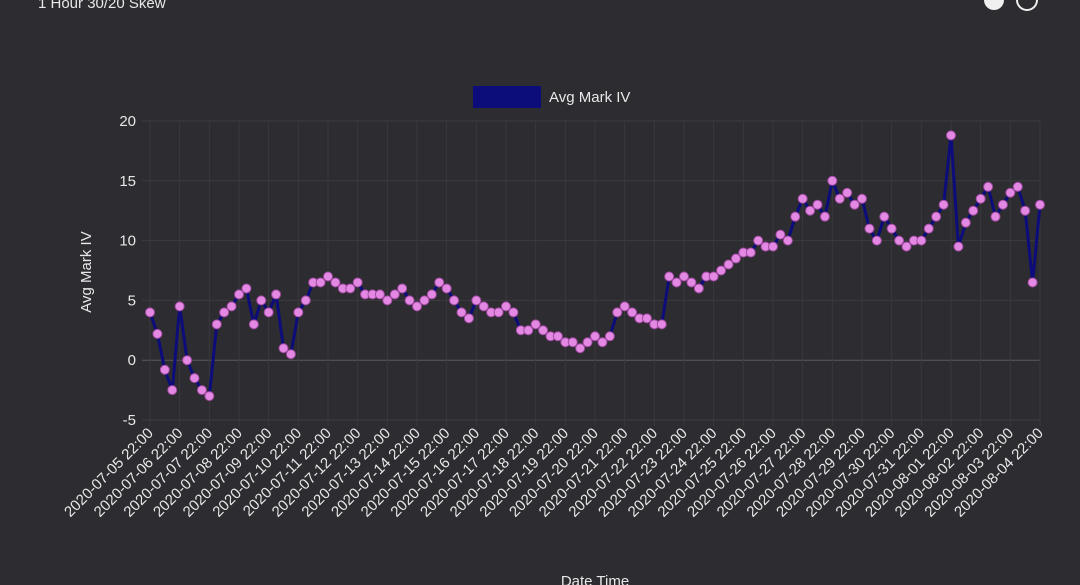 The height and width of the screenshot is (585, 1080). What do you see at coordinates (595, 579) in the screenshot?
I see `x-axis-label: Date Time` at bounding box center [595, 579].